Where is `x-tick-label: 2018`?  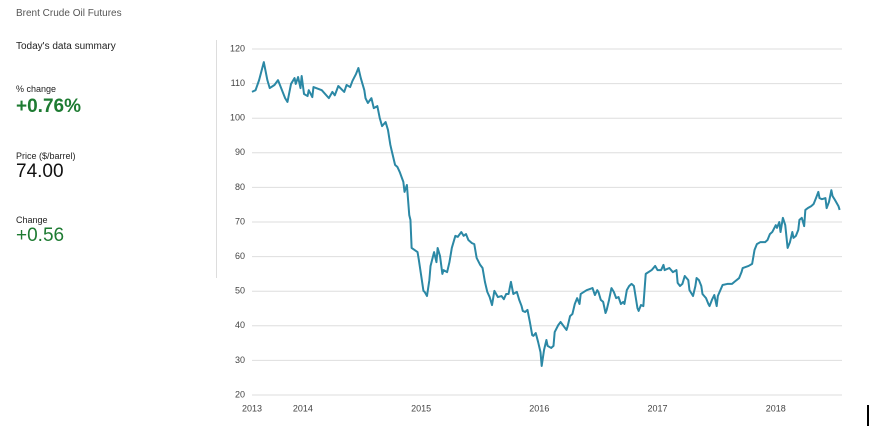
x-tick-label: 2018 is located at coordinates (776, 408).